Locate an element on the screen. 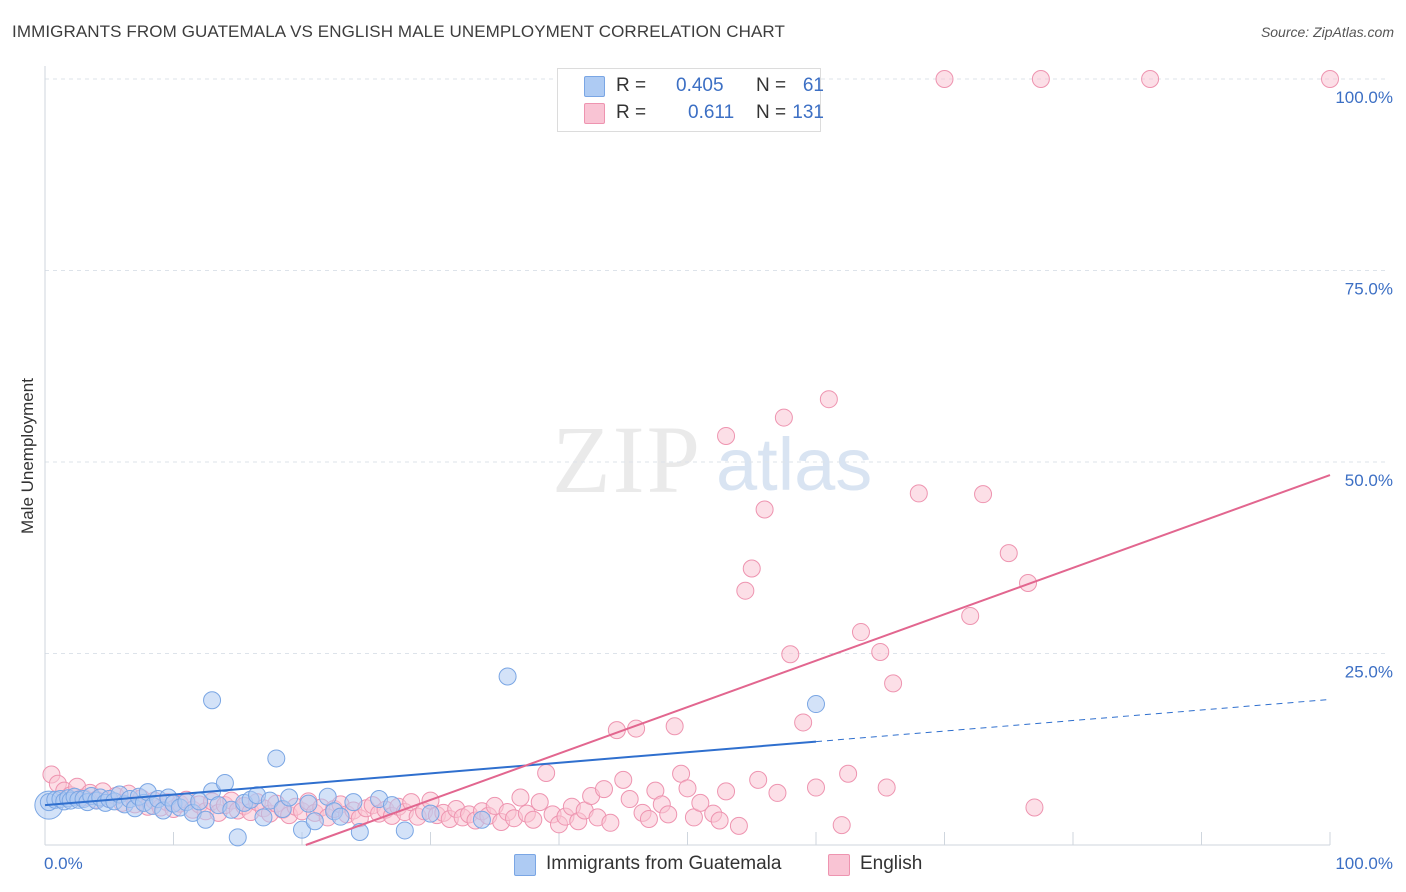  watermark-zip: ZIP is located at coordinates (627, 459).